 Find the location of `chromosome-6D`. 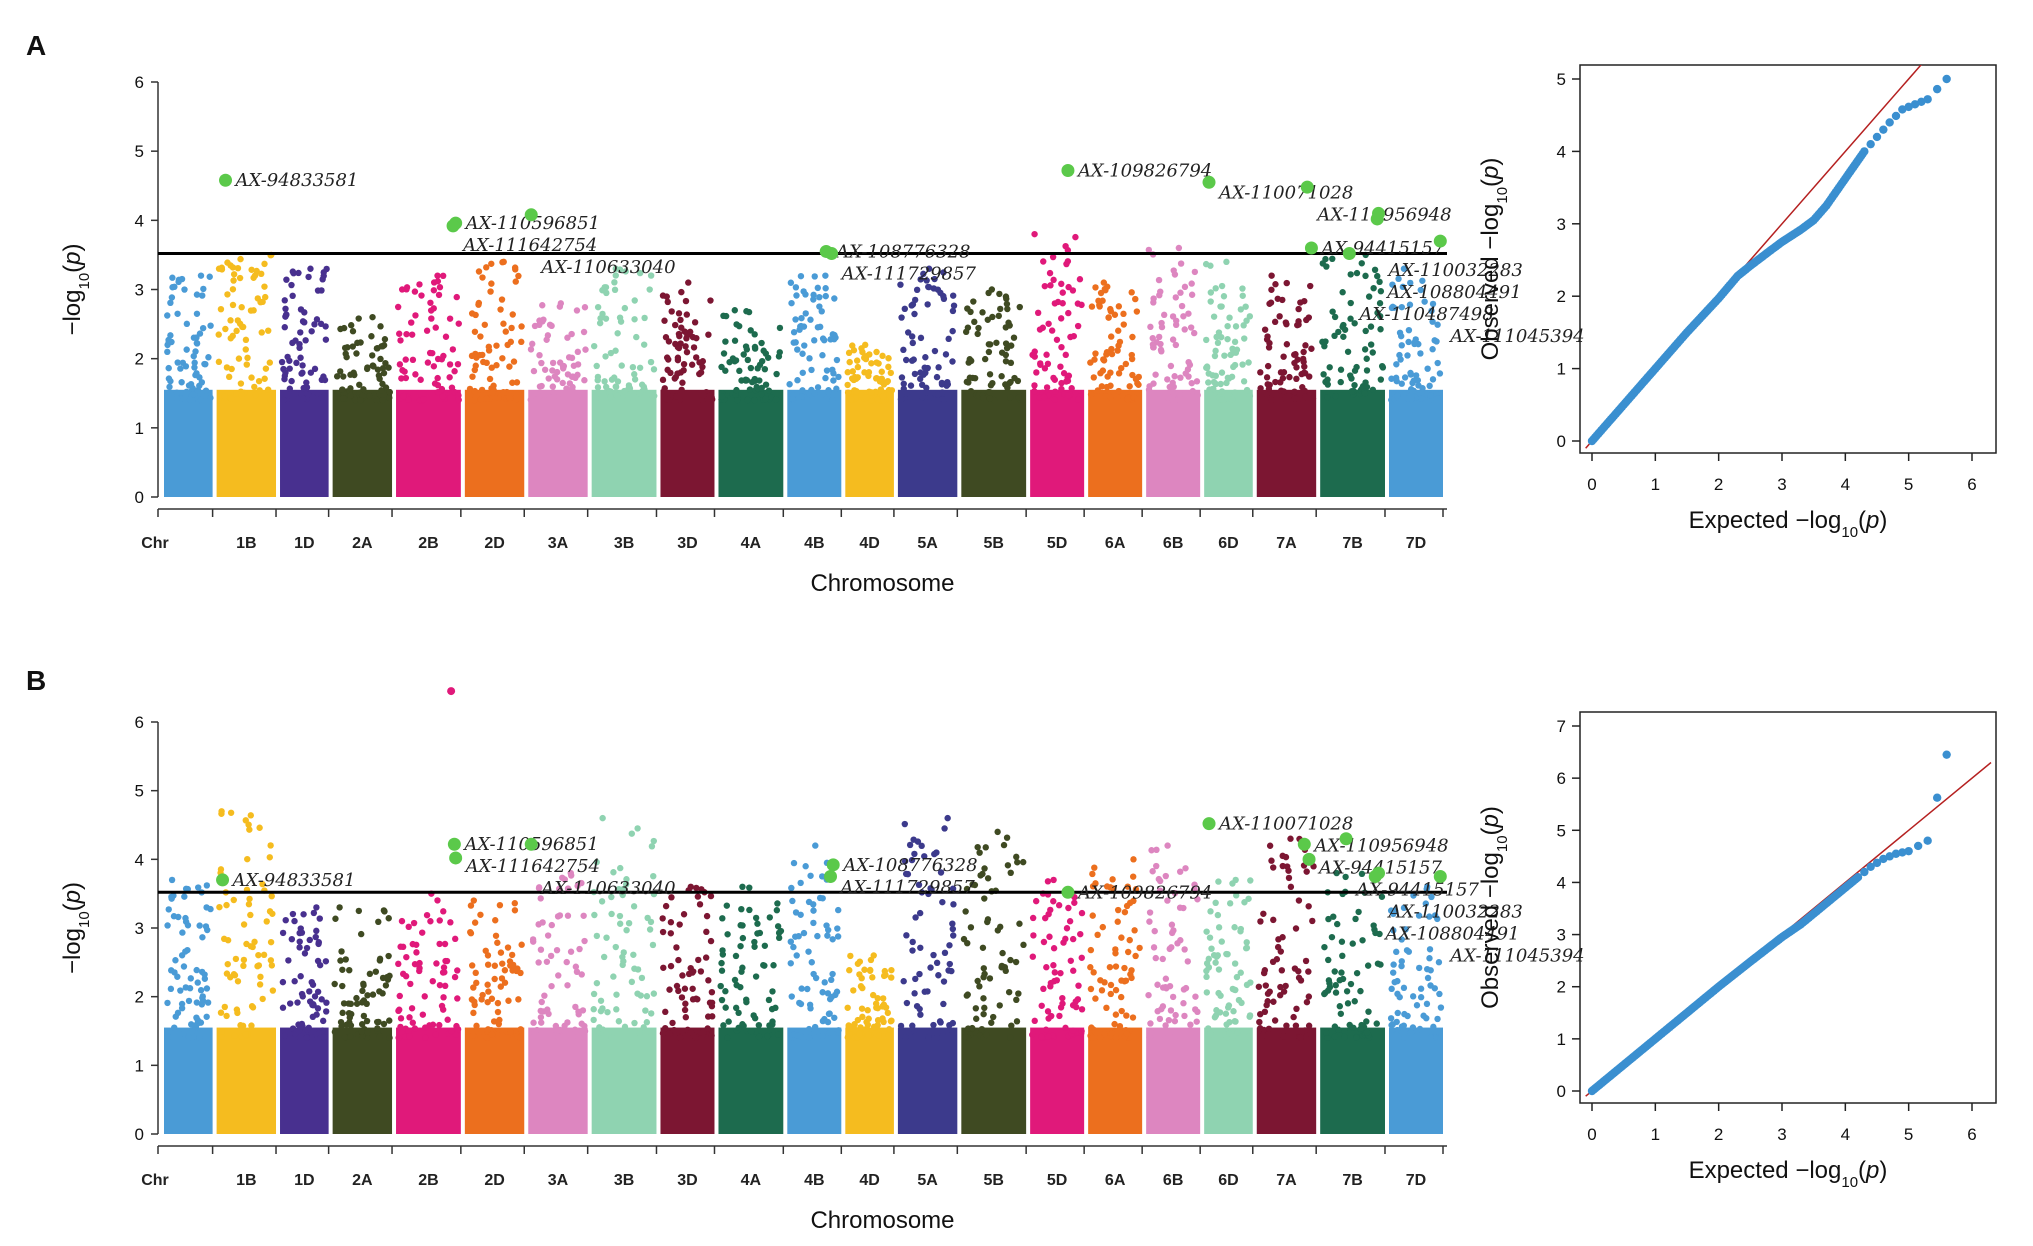

chromosome-6D is located at coordinates (1228, 1005).